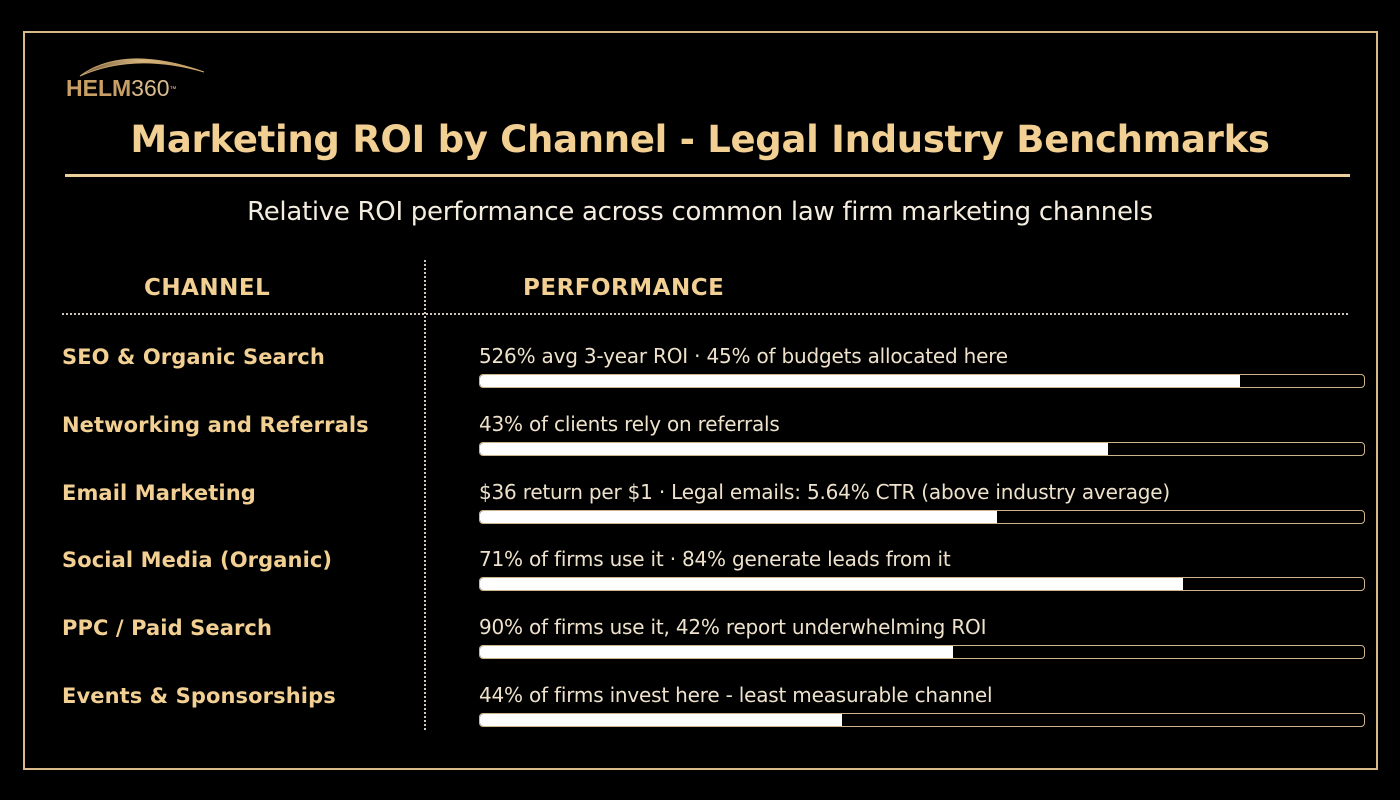  Describe the element at coordinates (167, 628) in the screenshot. I see `channel-label: PPC / Paid Search` at that location.